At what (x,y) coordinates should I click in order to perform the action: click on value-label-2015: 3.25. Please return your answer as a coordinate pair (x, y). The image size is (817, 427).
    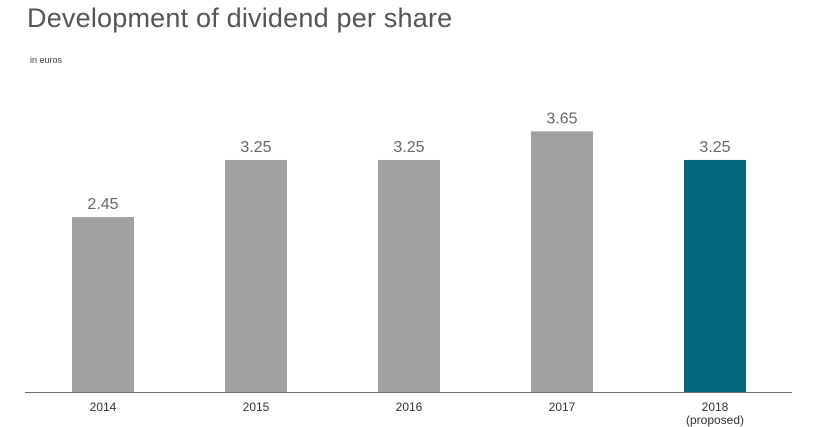
    Looking at the image, I should click on (255, 147).